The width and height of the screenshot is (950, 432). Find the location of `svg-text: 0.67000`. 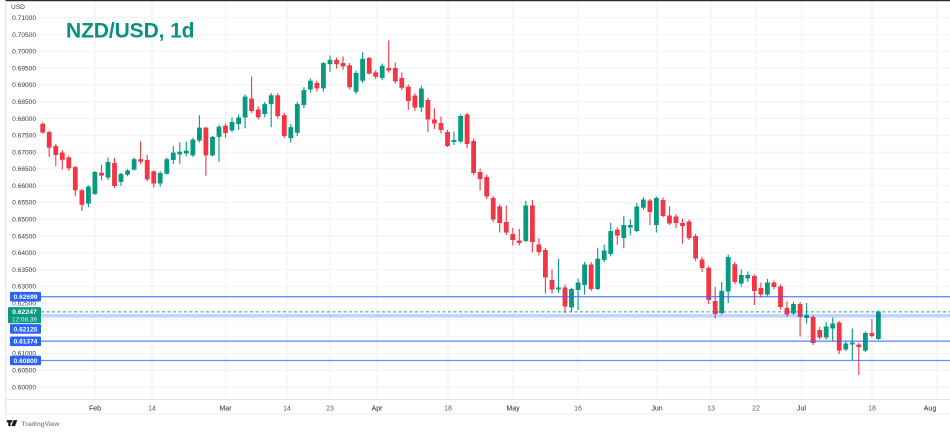

svg-text: 0.67000 is located at coordinates (24, 152).